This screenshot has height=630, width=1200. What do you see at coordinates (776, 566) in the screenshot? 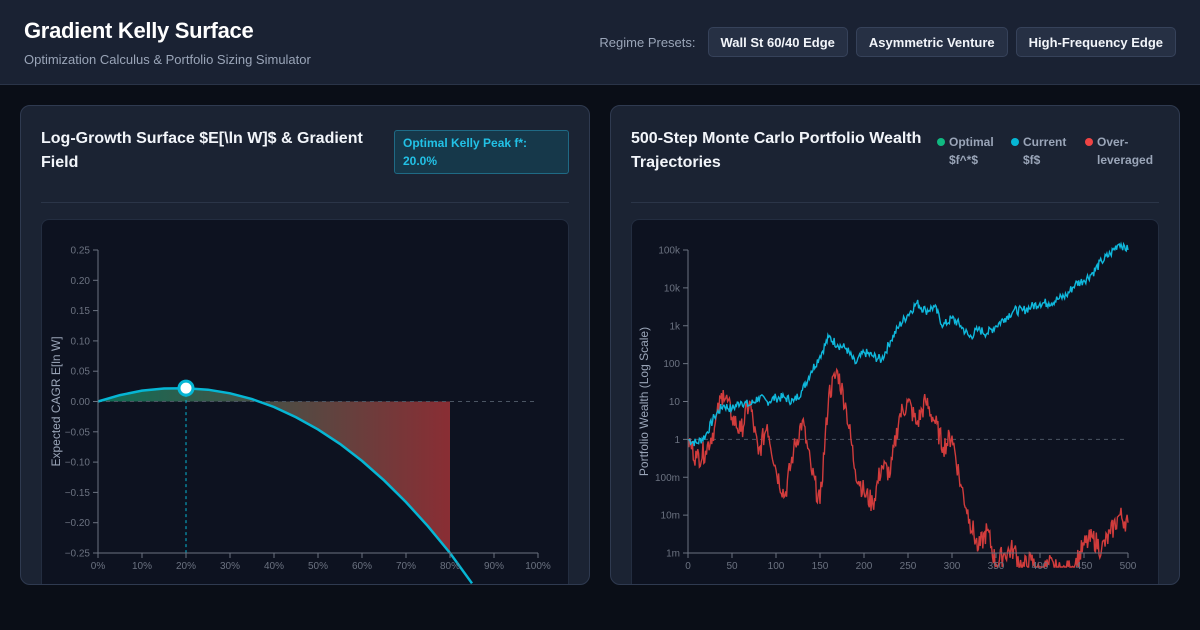
I see `x-tick-label: 100` at bounding box center [776, 566].